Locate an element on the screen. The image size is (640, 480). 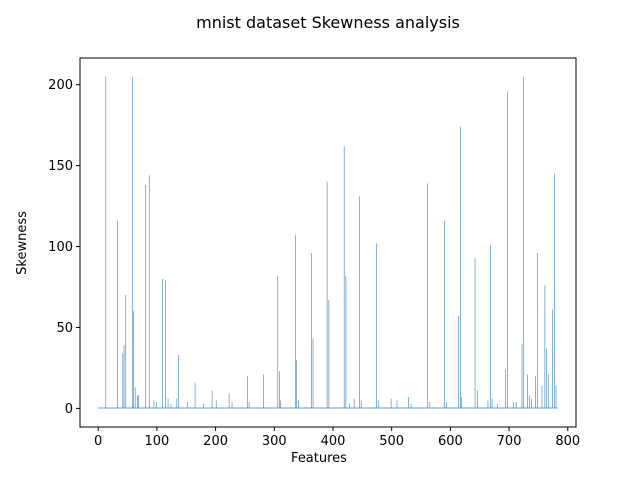
y-axis-ticks: 0 50 100 150 200 is located at coordinates (64, 247).